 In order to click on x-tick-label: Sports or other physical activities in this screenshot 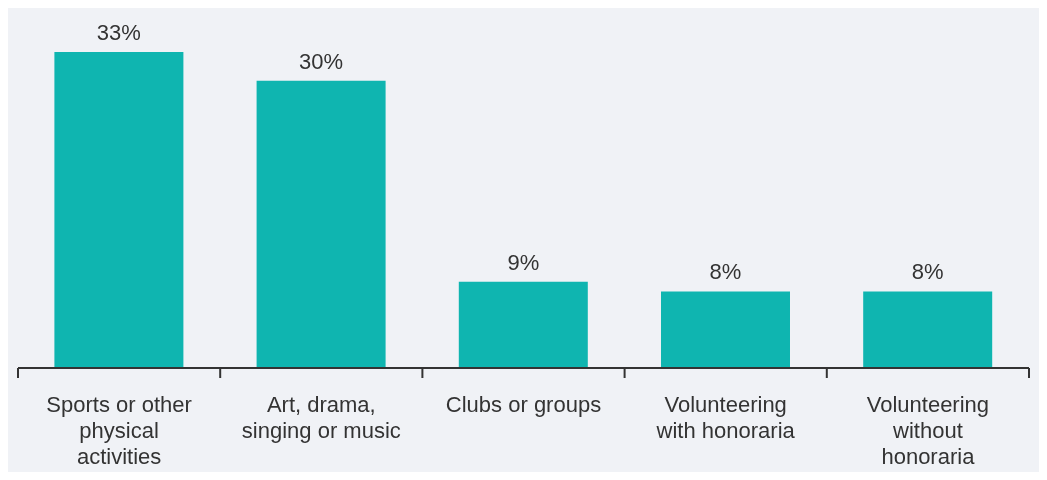, I will do `click(119, 430)`.